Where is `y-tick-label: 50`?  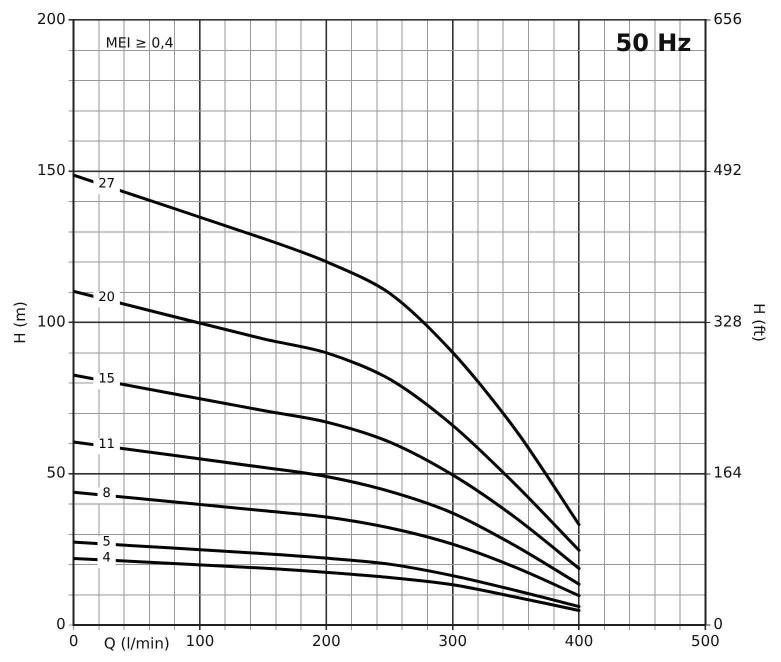 y-tick-label: 50 is located at coordinates (56, 473).